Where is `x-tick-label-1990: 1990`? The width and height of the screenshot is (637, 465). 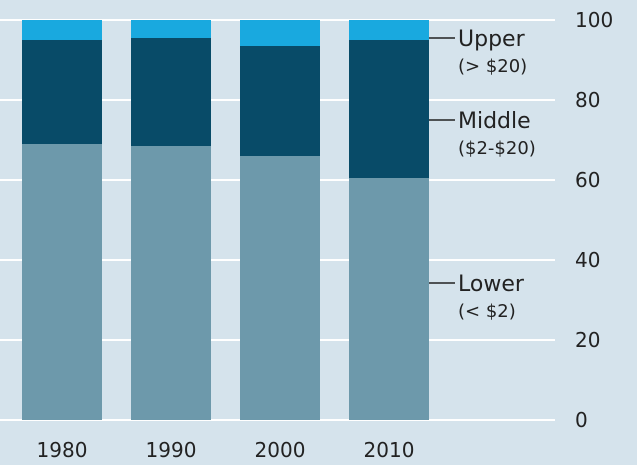 x-tick-label-1990: 1990 is located at coordinates (171, 450).